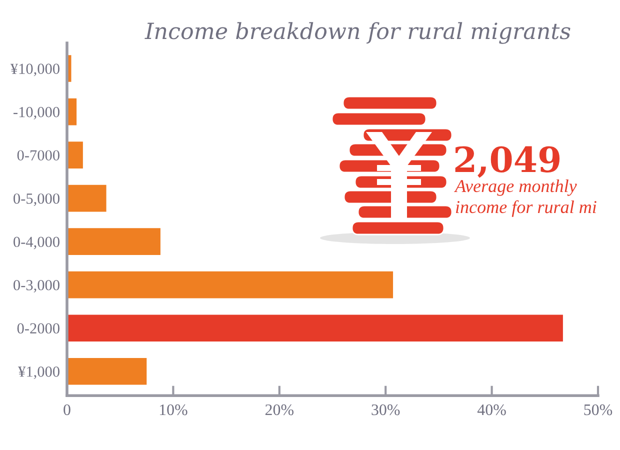 Image resolution: width=620 pixels, height=450 pixels. I want to click on annotation: Average monthly, so click(515, 187).